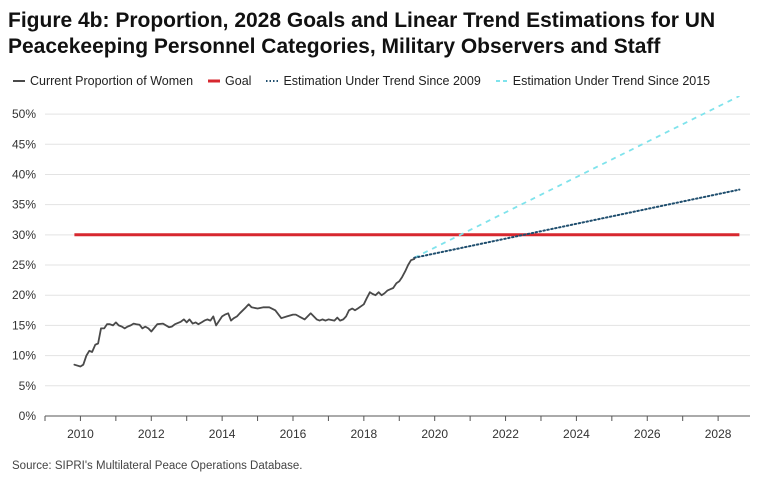 This screenshot has height=502, width=768. I want to click on legend-item-trend-2015: Estimation Under Trend Since 2015, so click(602, 81).